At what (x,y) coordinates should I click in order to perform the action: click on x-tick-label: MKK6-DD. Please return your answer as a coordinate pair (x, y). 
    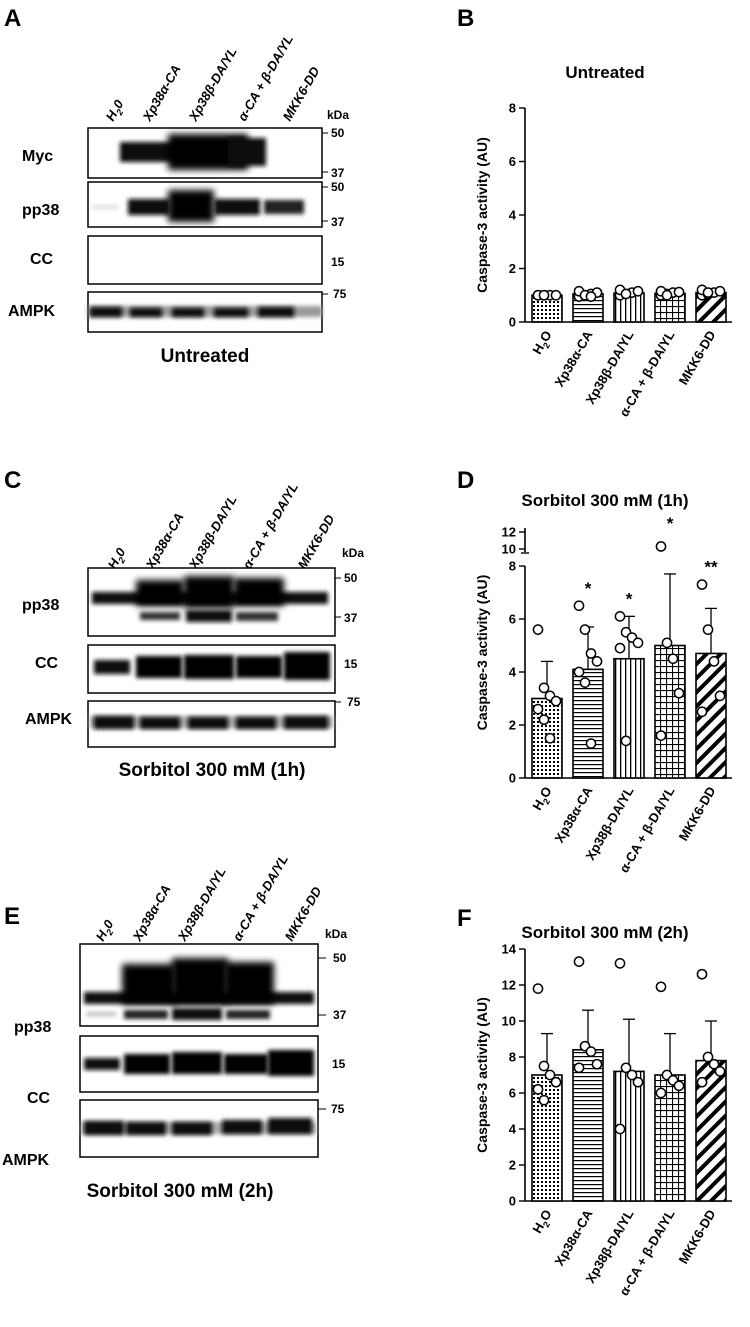
    Looking at the image, I should click on (697, 1236).